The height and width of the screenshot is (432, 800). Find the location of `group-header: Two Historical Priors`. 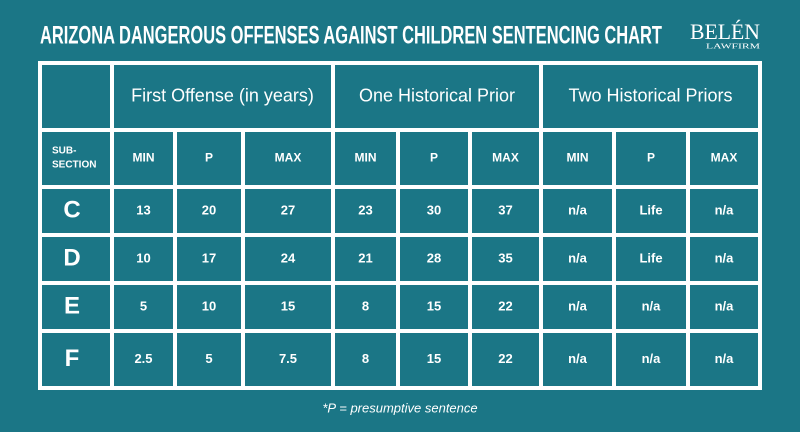

group-header: Two Historical Priors is located at coordinates (650, 95).